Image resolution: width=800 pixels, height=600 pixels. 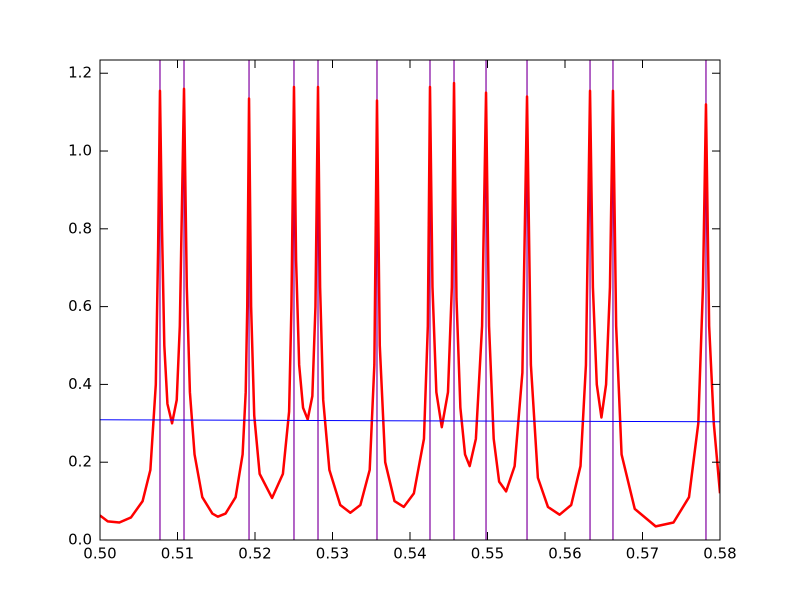 I want to click on x-tick-label: 0.53, so click(x=332, y=554).